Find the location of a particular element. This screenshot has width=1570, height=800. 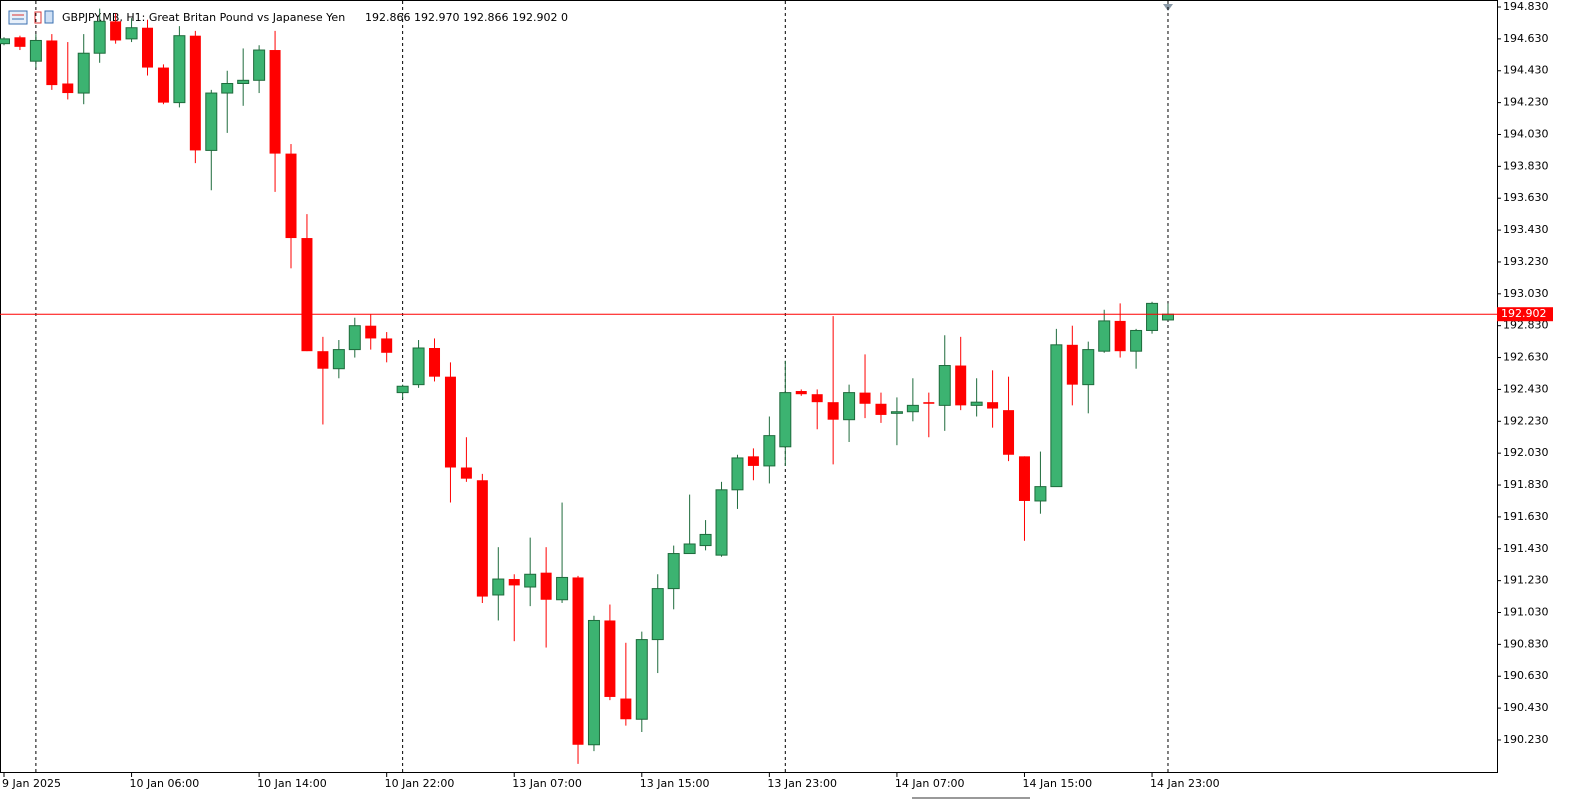

y-tick-label: 193.630 is located at coordinates (1526, 197).